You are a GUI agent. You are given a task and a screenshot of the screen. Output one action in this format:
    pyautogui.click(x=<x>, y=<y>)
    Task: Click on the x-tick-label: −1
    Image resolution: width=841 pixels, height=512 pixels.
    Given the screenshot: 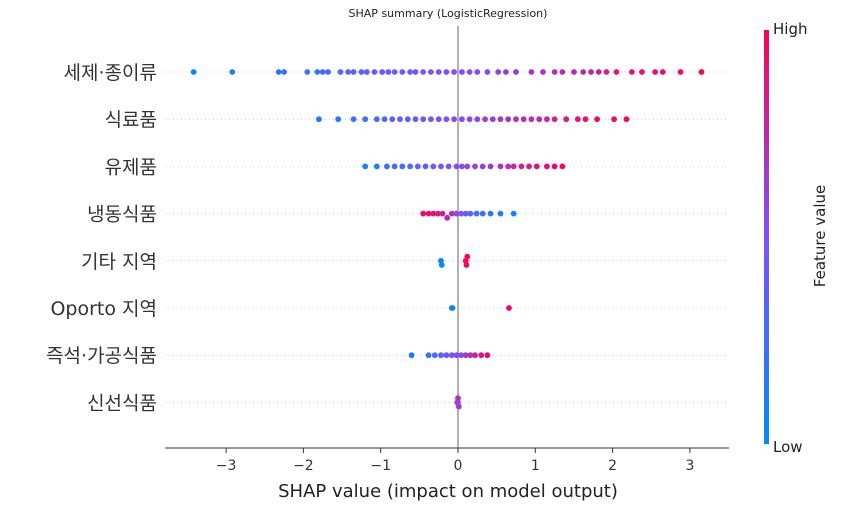 What is the action you would take?
    pyautogui.click(x=380, y=466)
    